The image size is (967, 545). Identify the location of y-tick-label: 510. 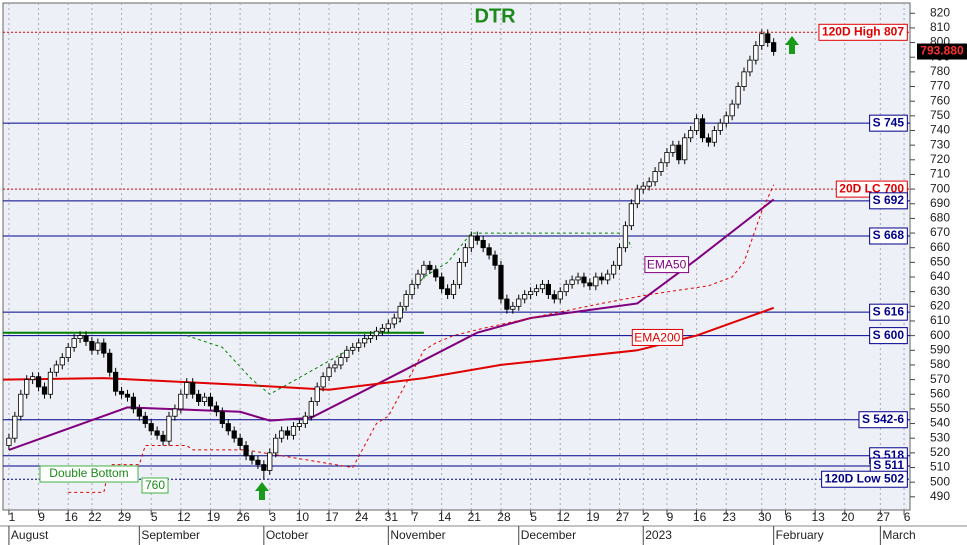
(940, 467).